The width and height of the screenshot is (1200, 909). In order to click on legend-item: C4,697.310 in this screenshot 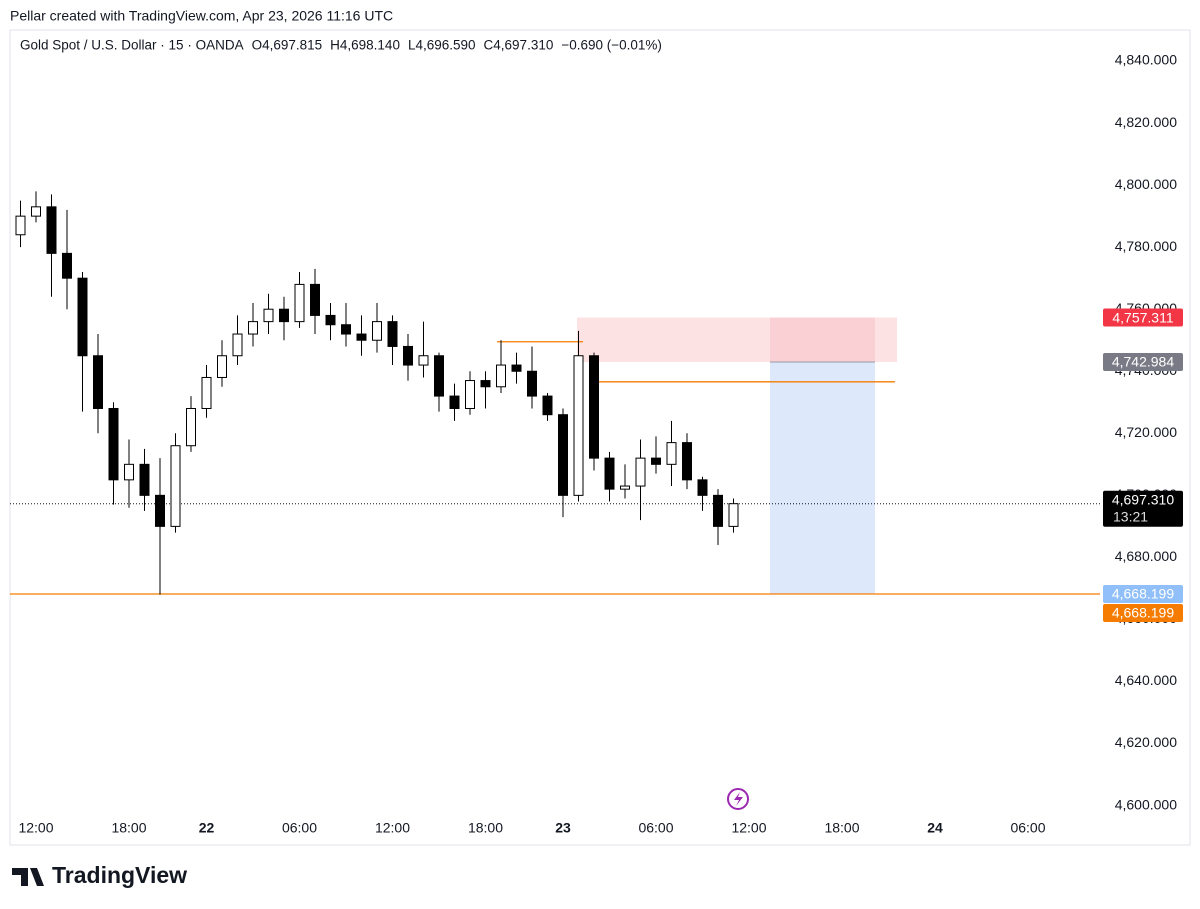, I will do `click(519, 45)`.